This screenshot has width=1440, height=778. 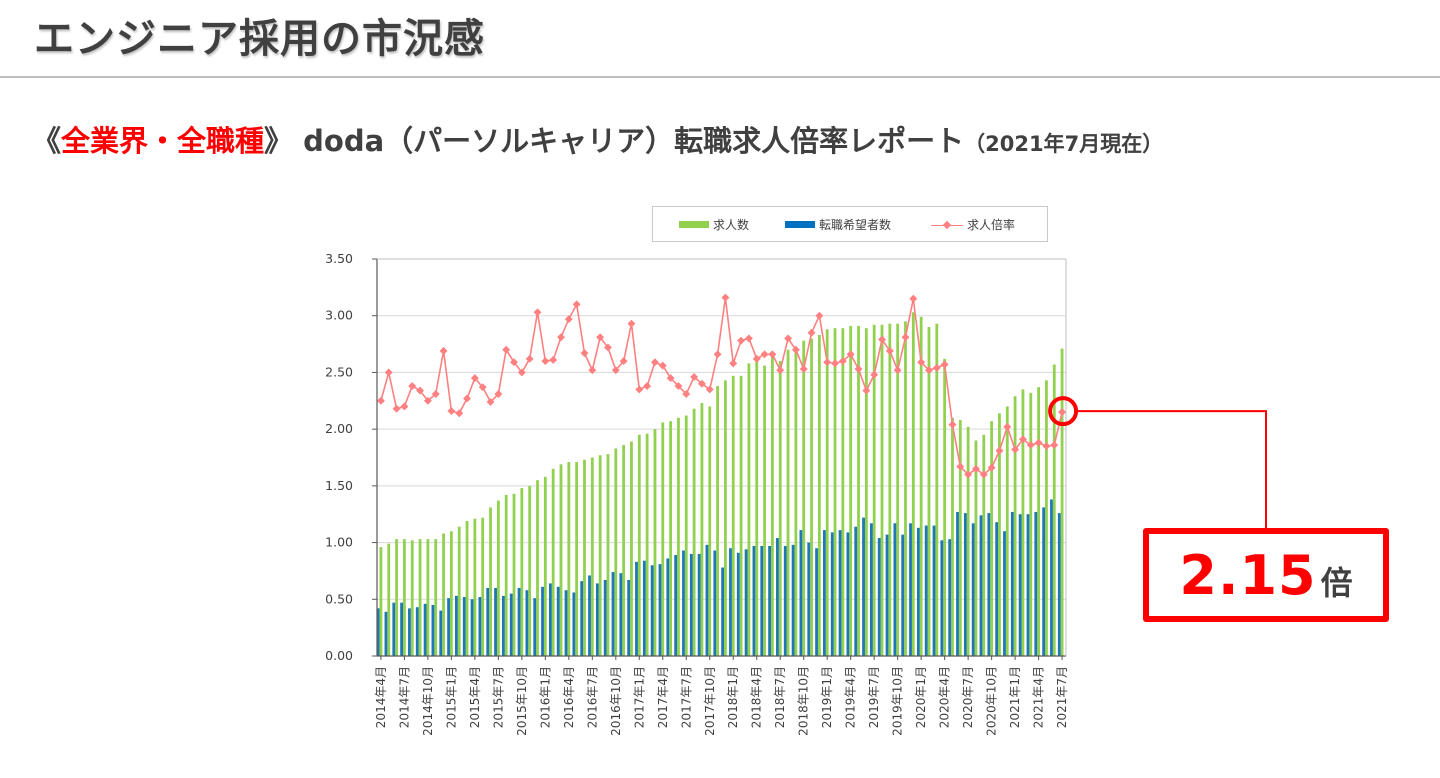 What do you see at coordinates (947, 225) in the screenshot?
I see `legend-swatch-ratio` at bounding box center [947, 225].